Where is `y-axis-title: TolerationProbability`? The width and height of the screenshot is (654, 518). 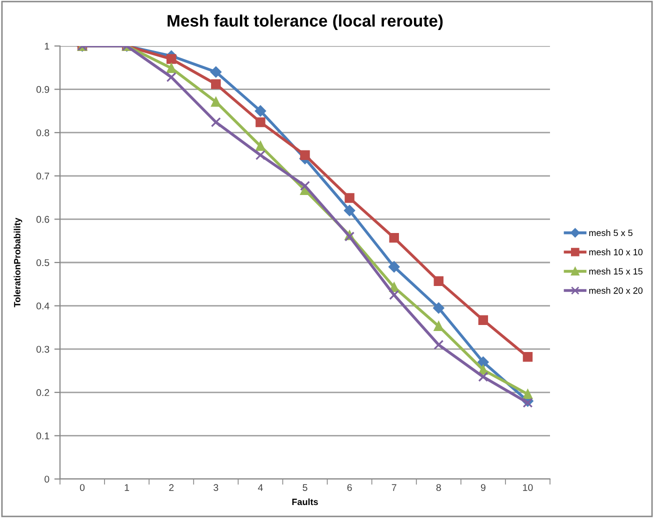
y-axis-title: TolerationProbability is located at coordinates (18, 263).